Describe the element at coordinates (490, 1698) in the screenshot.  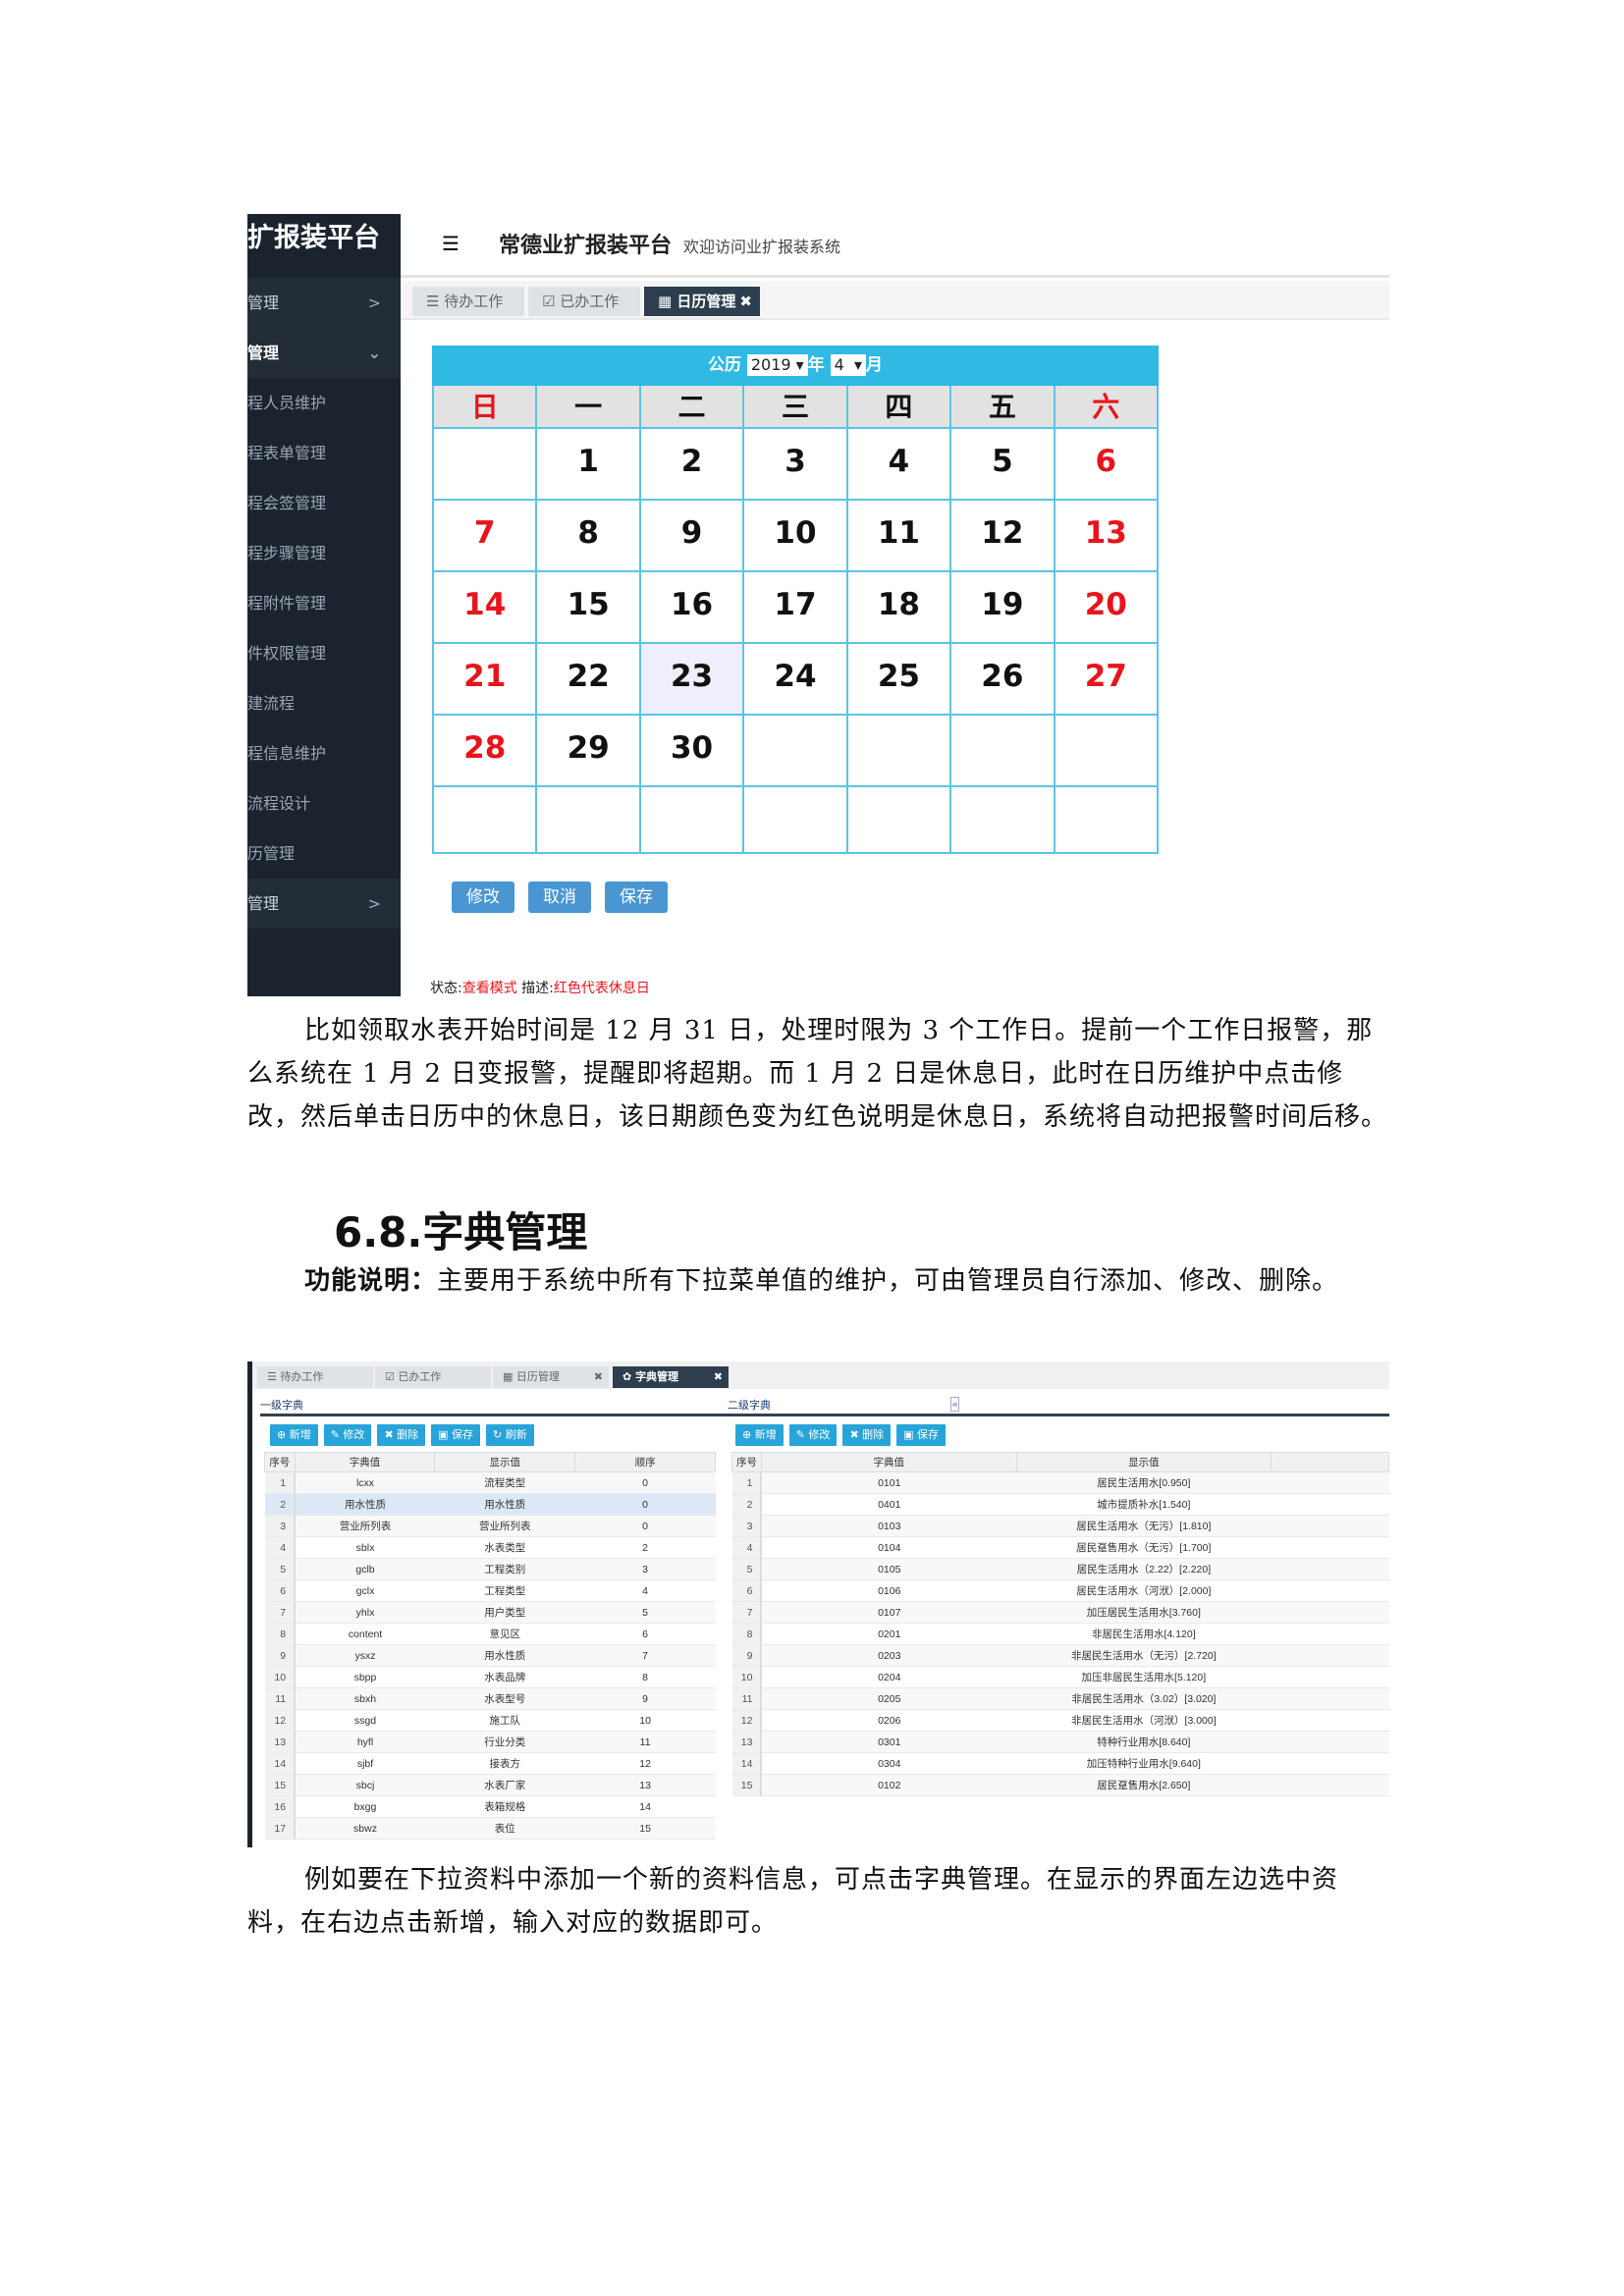
I see `table-row: 11 sbxh 水表型号 9` at that location.